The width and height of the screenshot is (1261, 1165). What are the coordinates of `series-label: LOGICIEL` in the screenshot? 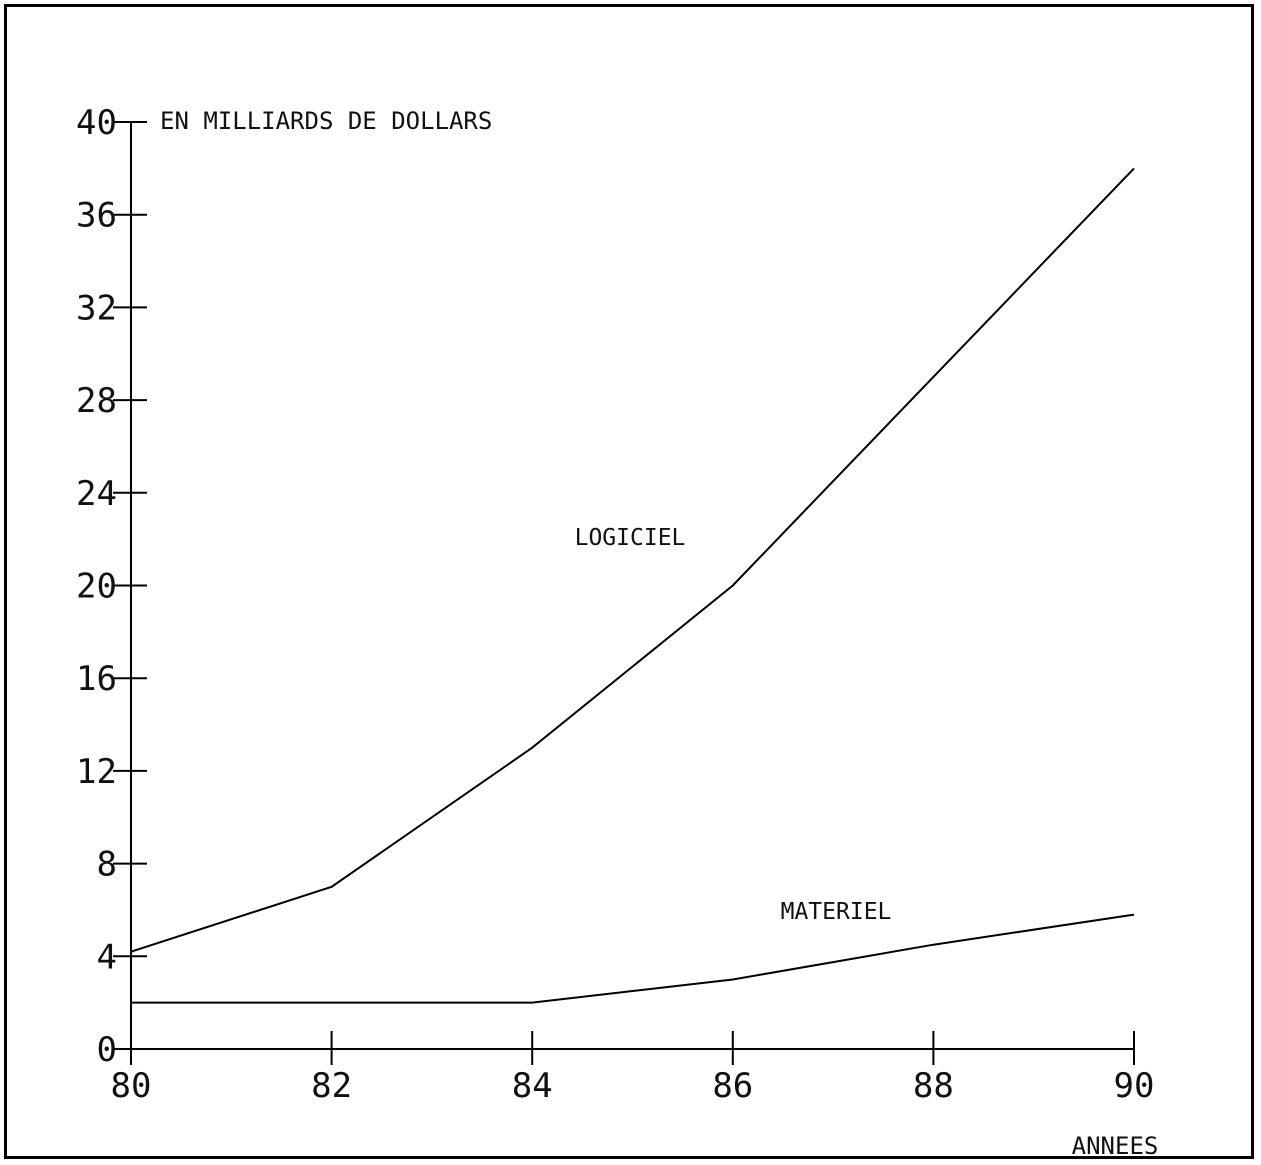 It's located at (630, 538).